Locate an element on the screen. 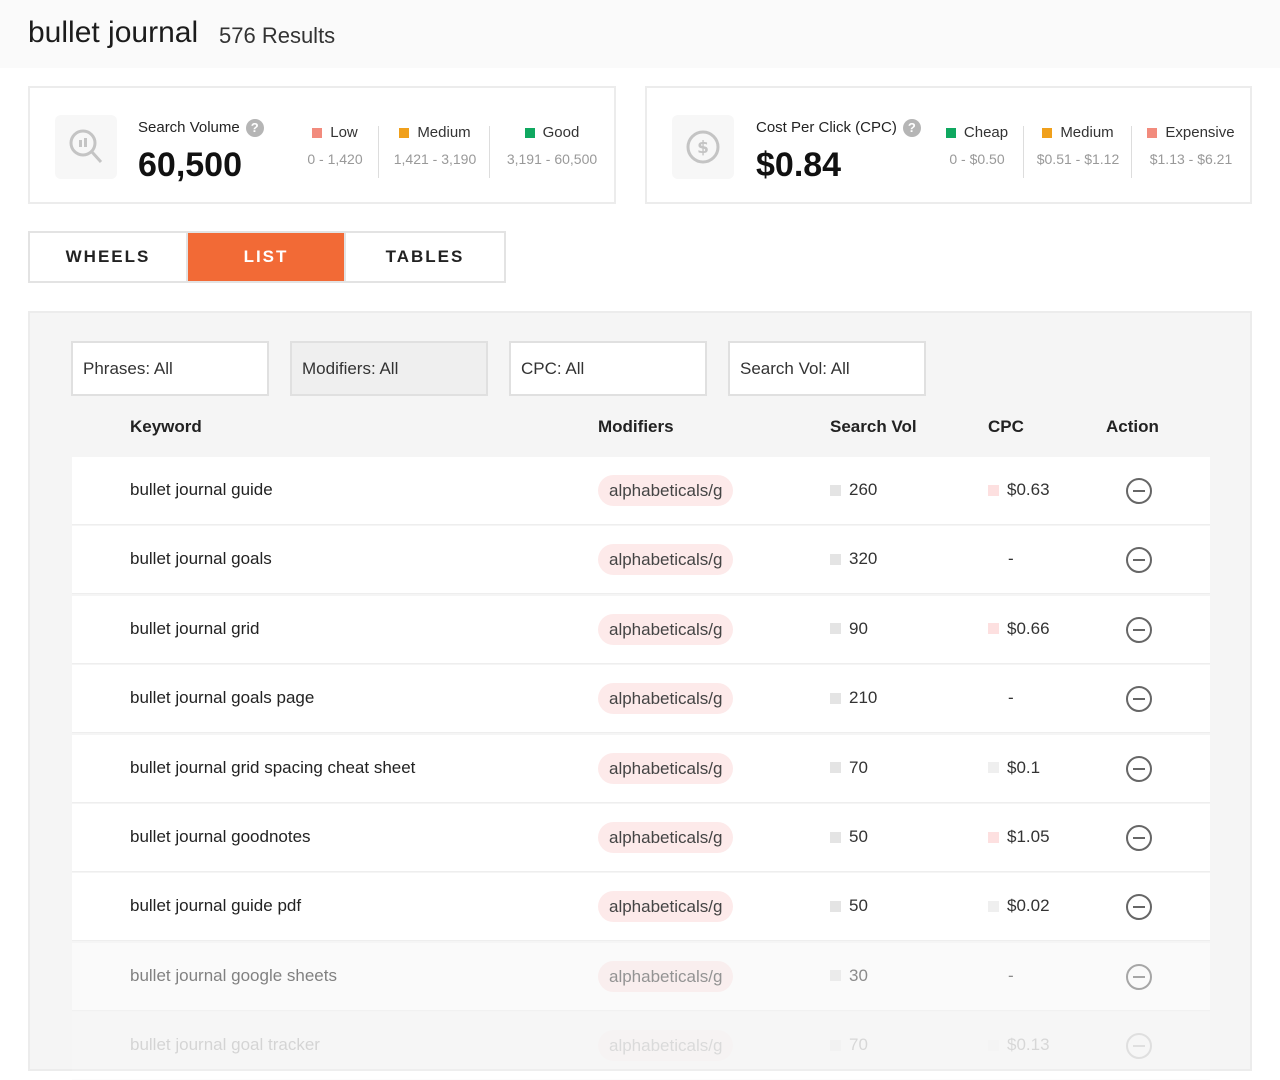  column-header-keyword: Keyword is located at coordinates (166, 426).